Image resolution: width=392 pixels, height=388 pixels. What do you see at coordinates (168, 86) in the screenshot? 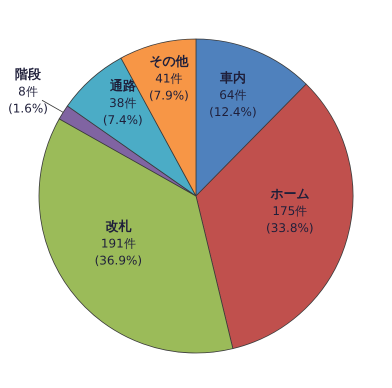
I see `data-label: 41件 (7.9%)` at bounding box center [168, 86].